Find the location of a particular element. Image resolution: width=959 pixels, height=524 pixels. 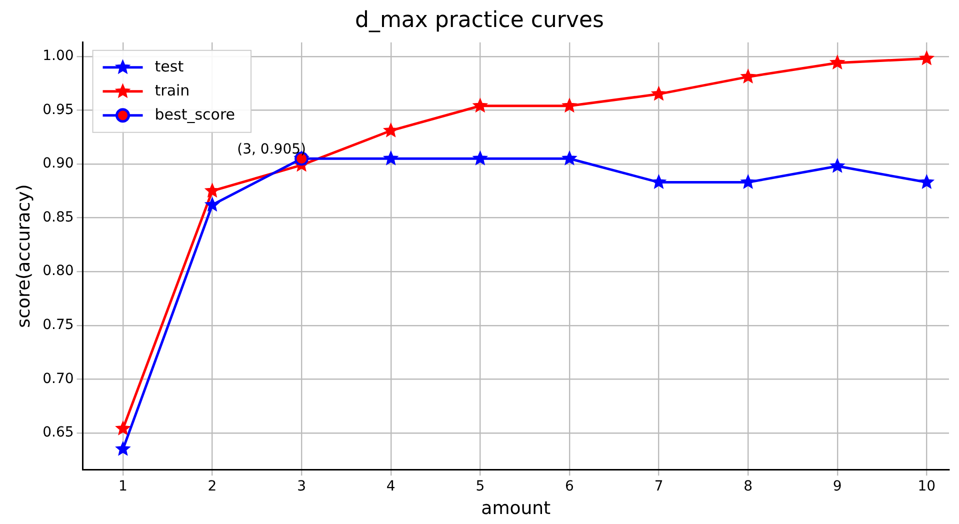

x-tick-label: 7 is located at coordinates (659, 486).